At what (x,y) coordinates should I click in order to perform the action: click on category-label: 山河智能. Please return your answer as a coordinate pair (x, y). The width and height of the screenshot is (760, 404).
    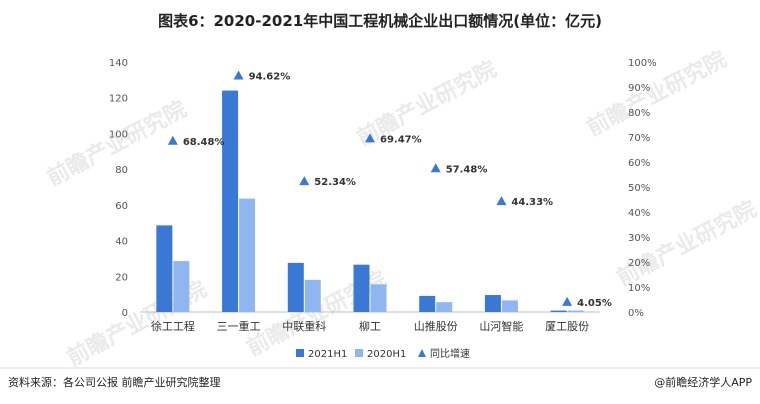
    Looking at the image, I should click on (501, 326).